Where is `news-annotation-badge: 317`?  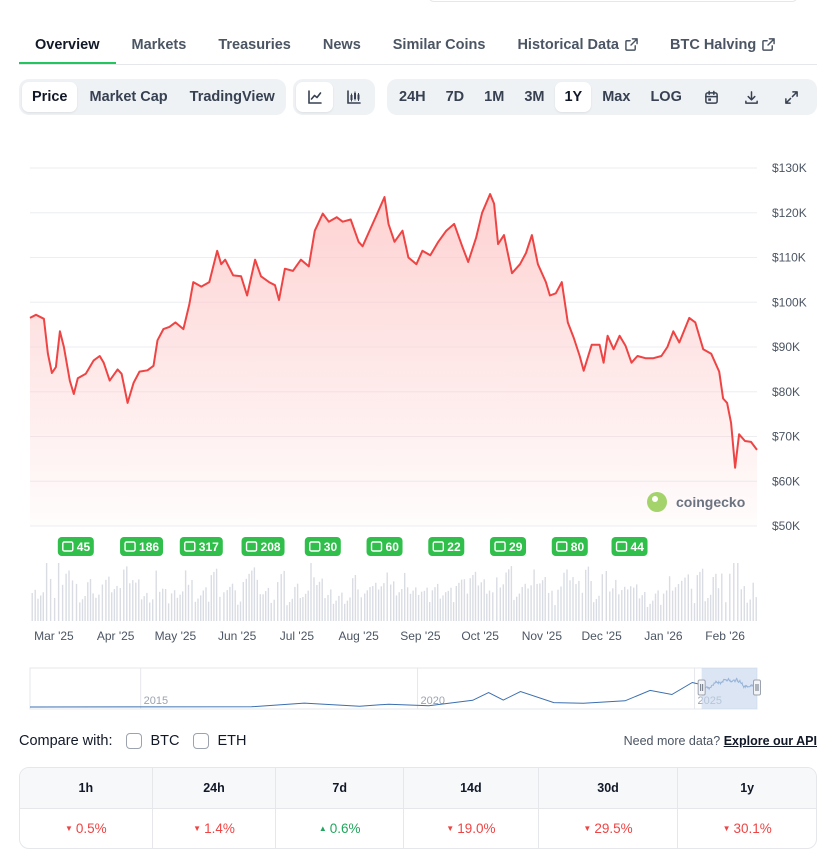 news-annotation-badge: 317 is located at coordinates (201, 546).